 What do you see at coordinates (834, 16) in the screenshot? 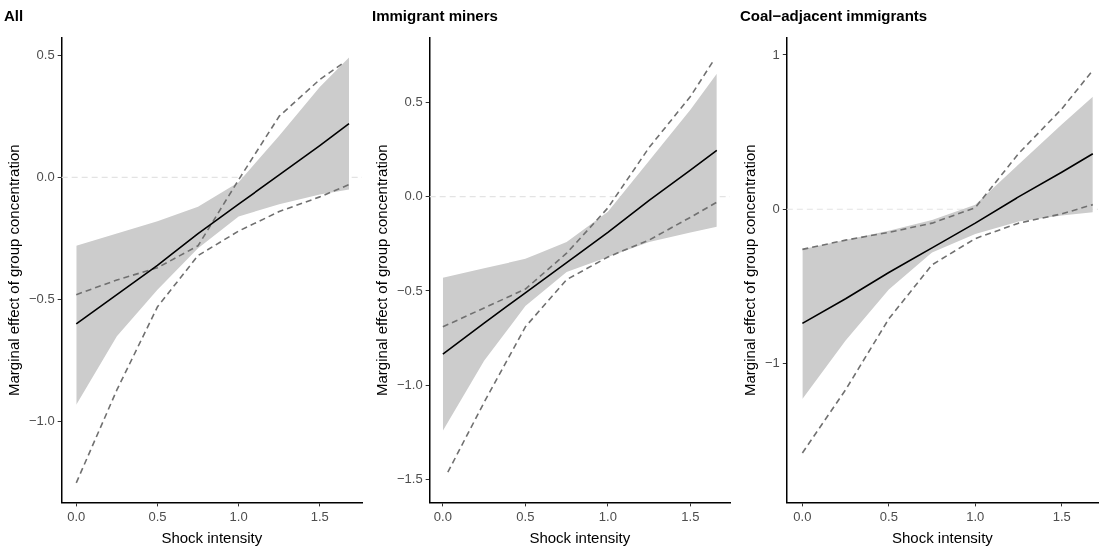
I see `chart-title: Coal−adjacent immigrants` at bounding box center [834, 16].